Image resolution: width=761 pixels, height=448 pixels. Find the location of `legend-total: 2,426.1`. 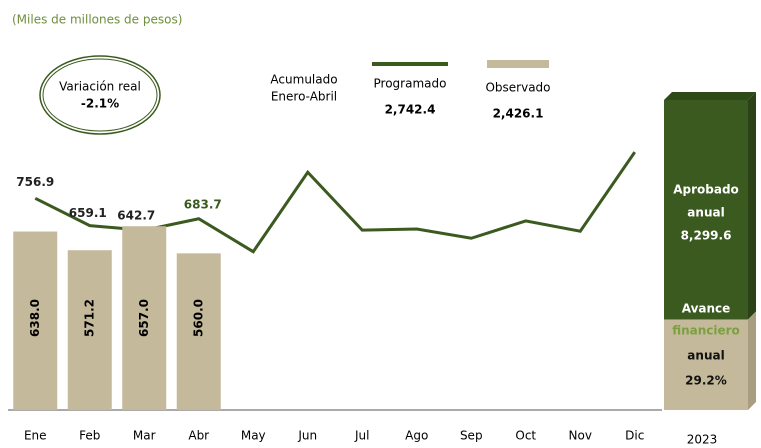

legend-total: 2,426.1 is located at coordinates (518, 114).